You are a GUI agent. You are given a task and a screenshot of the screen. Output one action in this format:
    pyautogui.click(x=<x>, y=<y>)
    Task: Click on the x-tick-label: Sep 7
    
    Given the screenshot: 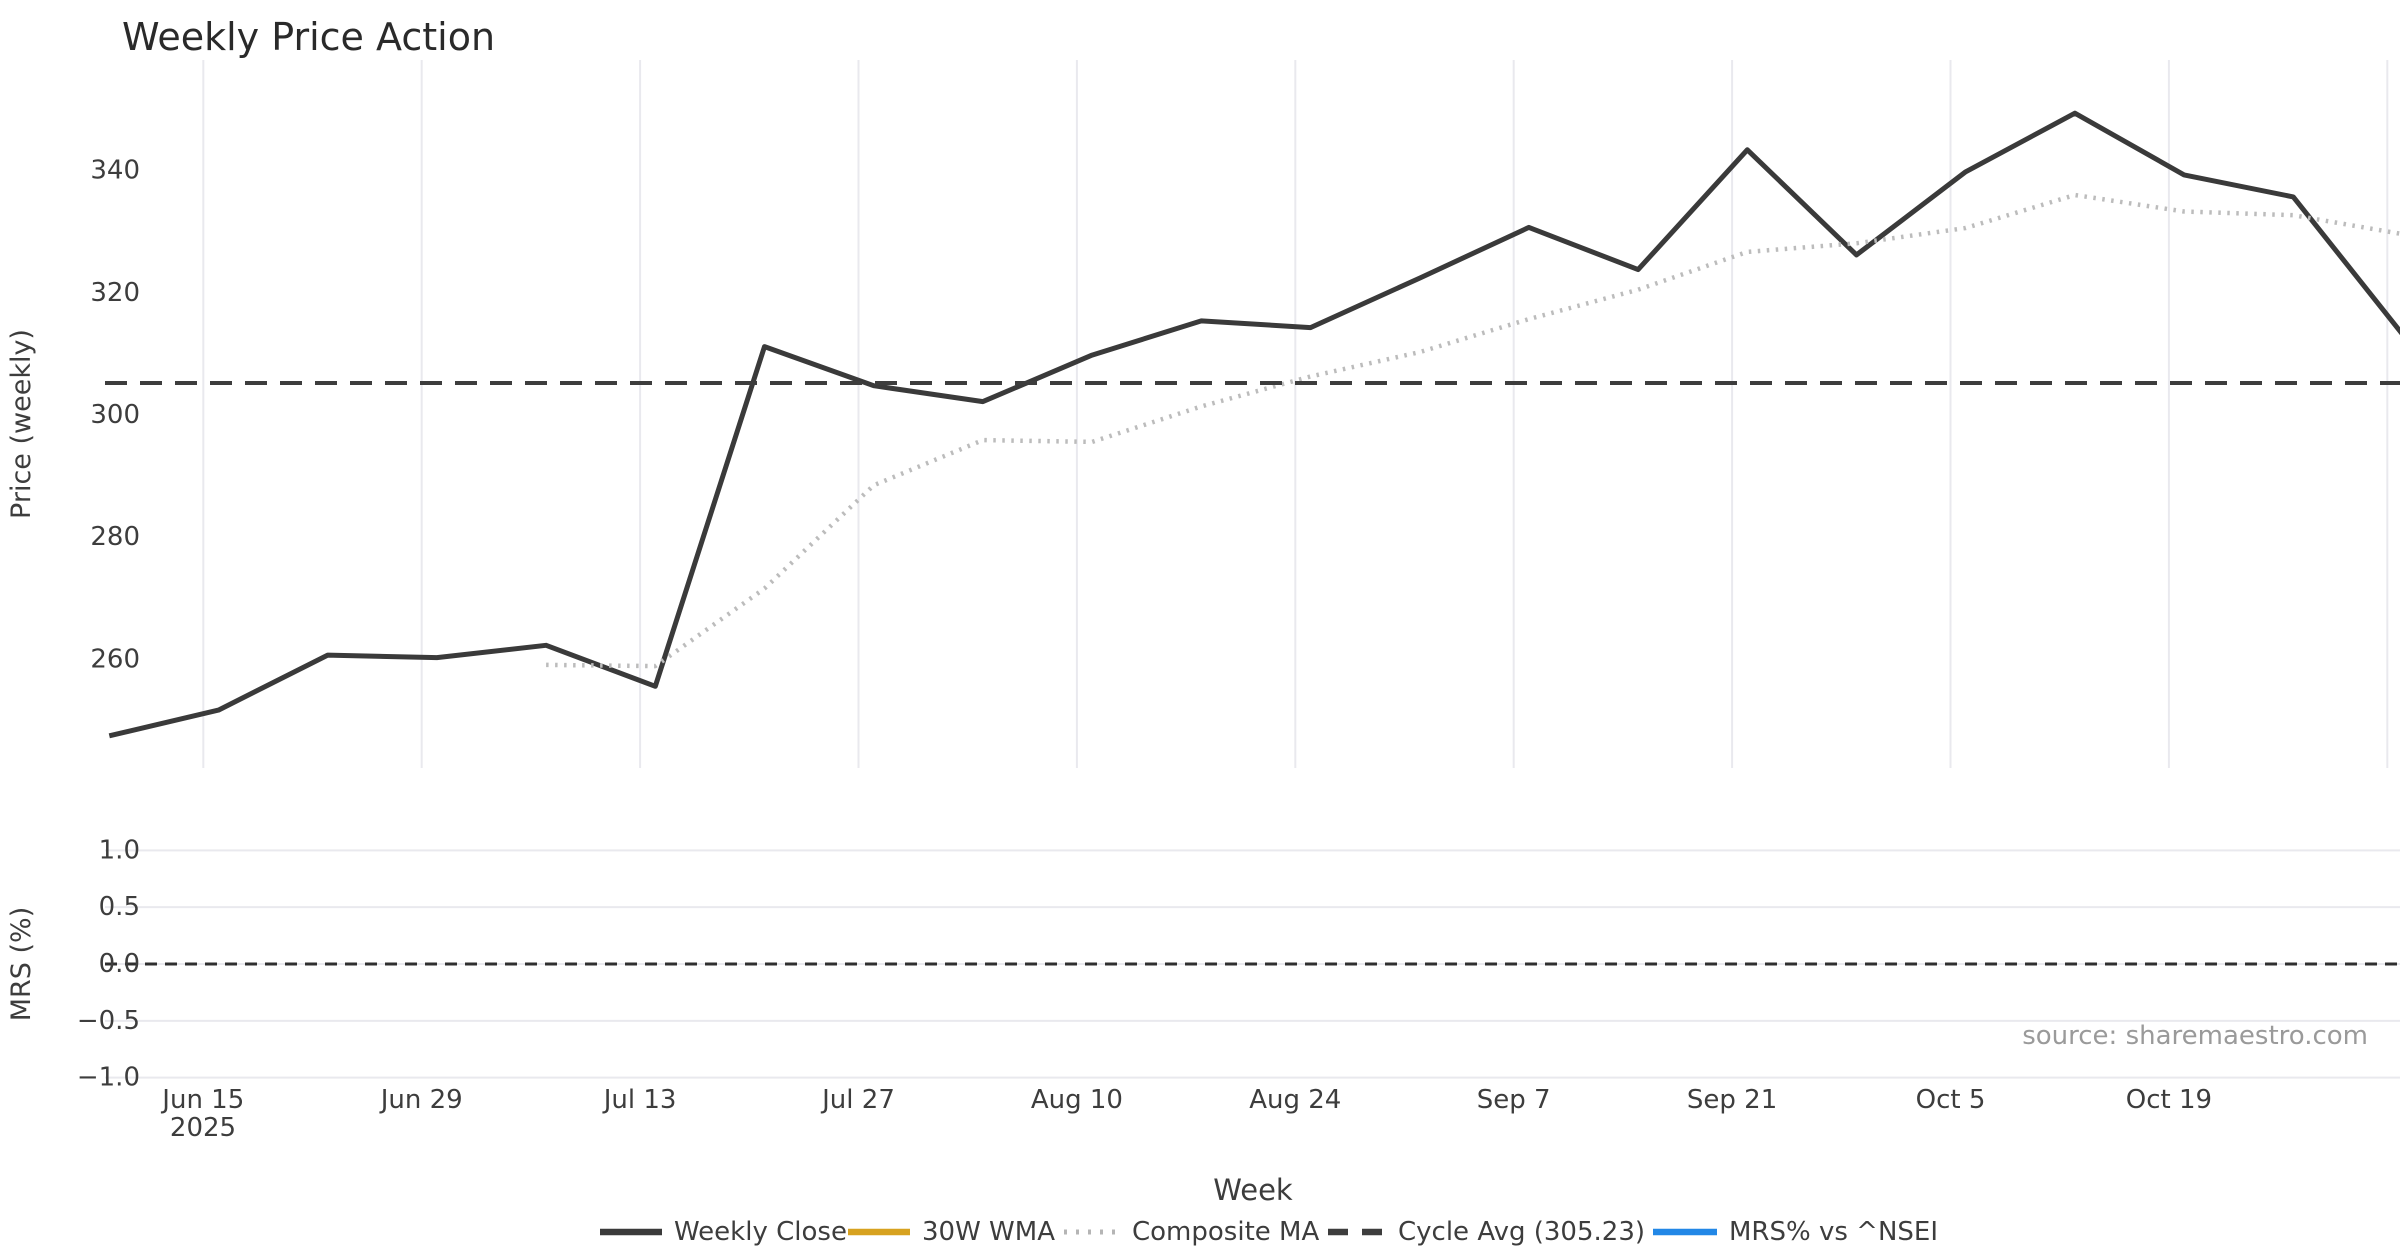 What is the action you would take?
    pyautogui.click(x=1514, y=1100)
    